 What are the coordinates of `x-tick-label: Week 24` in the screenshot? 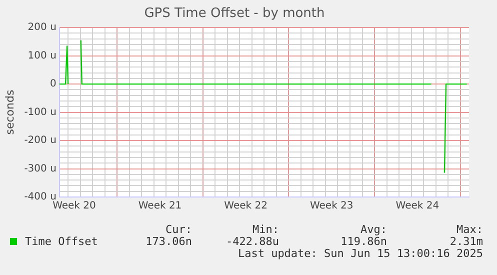 It's located at (418, 206).